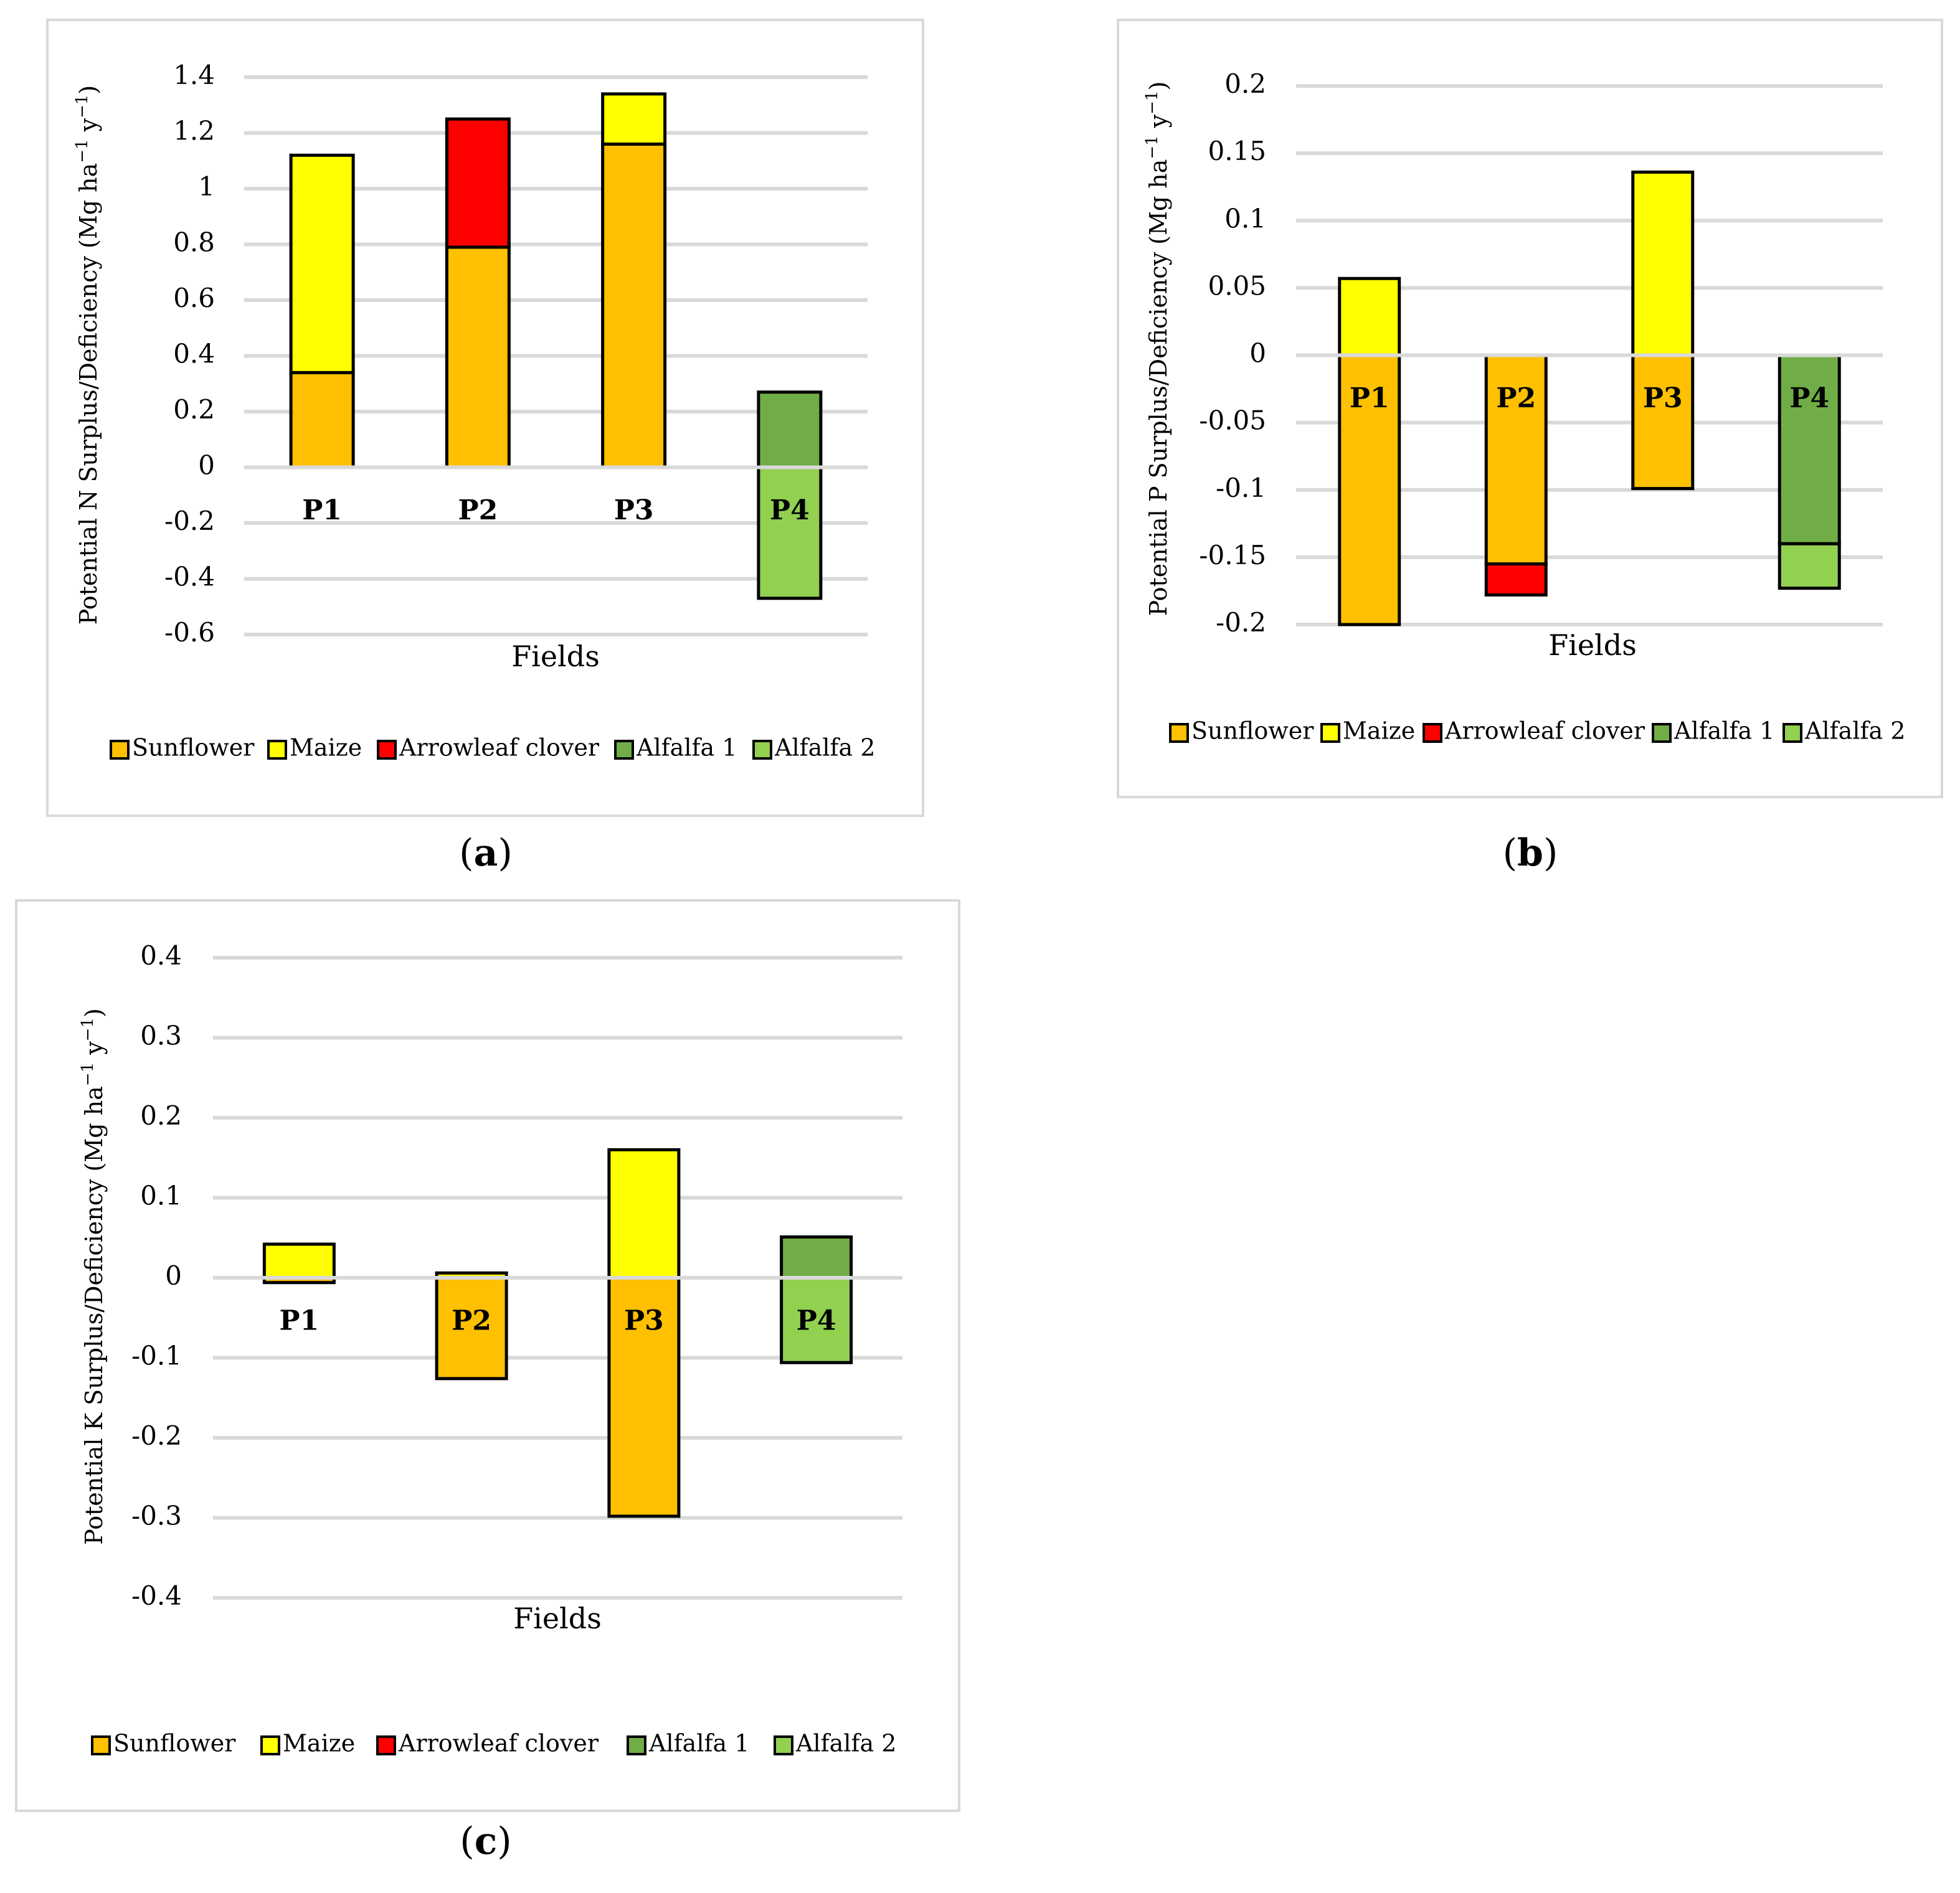 This screenshot has width=1960, height=1893. What do you see at coordinates (161, 1036) in the screenshot?
I see `y-tick-label: 0.3` at bounding box center [161, 1036].